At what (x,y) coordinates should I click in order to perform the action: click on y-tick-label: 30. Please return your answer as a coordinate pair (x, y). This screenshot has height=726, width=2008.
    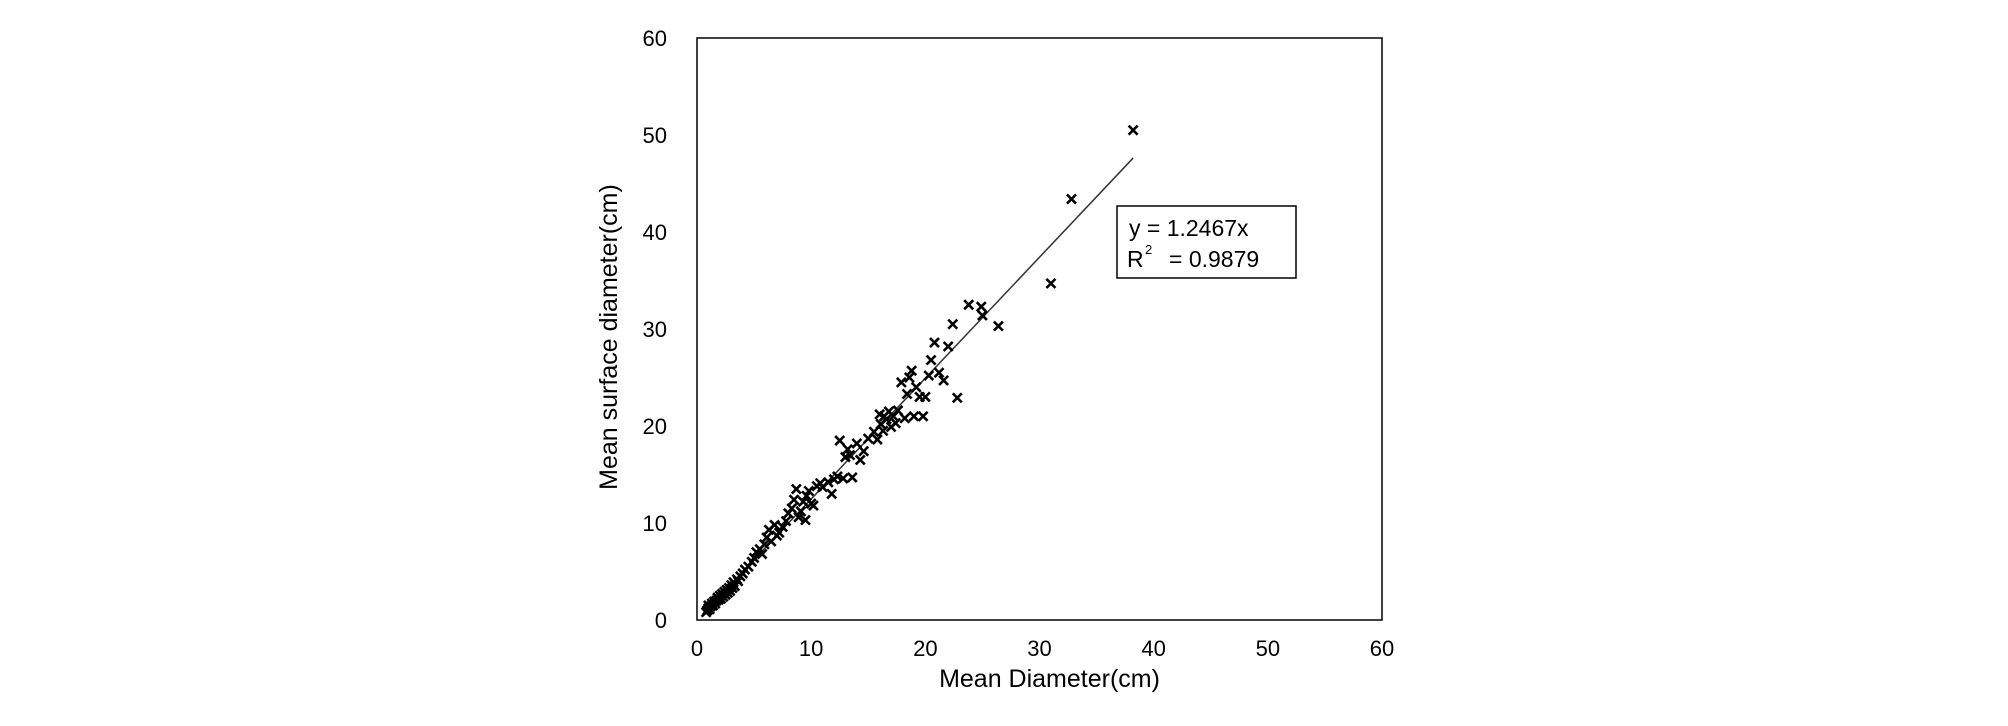
    Looking at the image, I should click on (655, 329).